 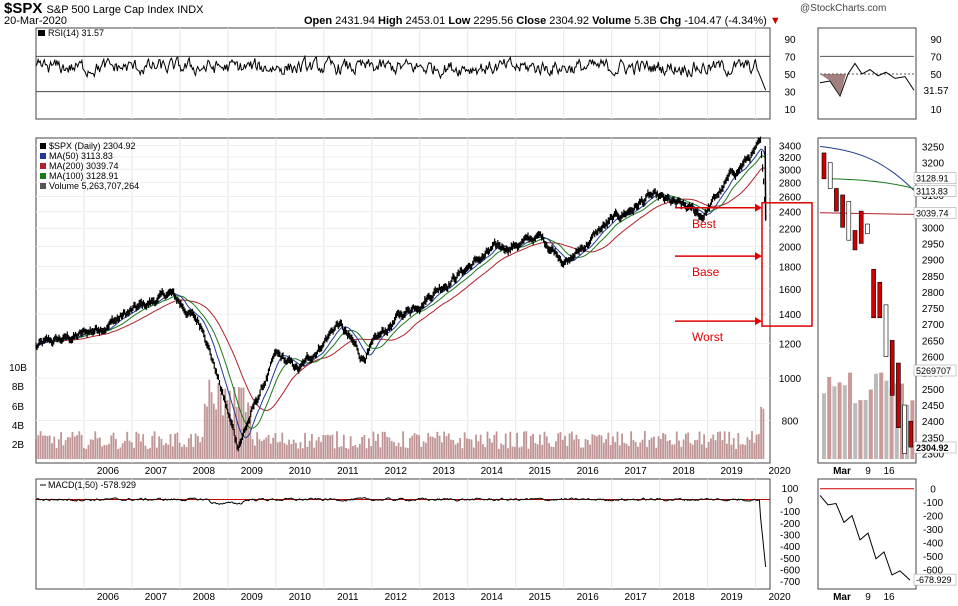 What do you see at coordinates (790, 57) in the screenshot?
I see `rsi-tick-label: 70` at bounding box center [790, 57].